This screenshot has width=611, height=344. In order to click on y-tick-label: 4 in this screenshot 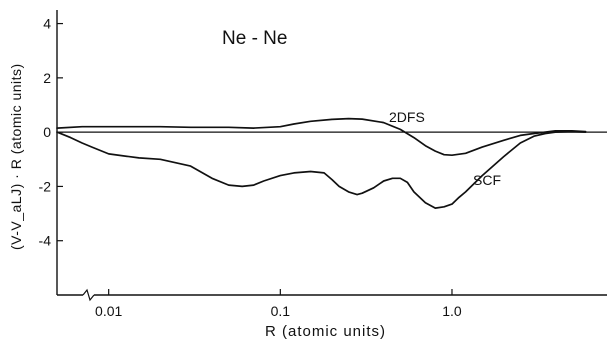, I will do `click(47, 24)`.